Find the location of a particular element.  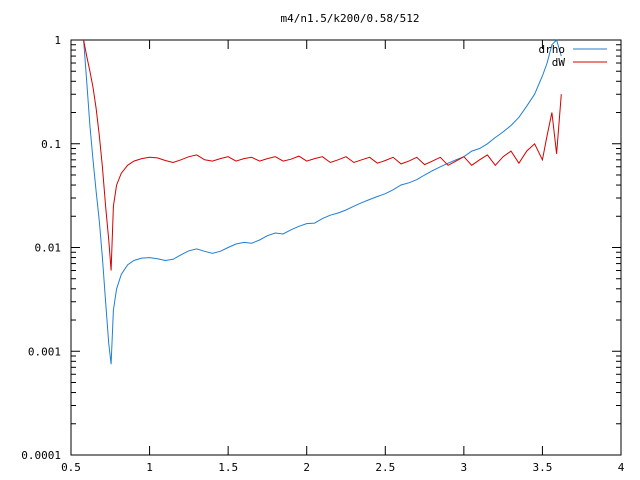

x-tick-label: 0.5 is located at coordinates (71, 467).